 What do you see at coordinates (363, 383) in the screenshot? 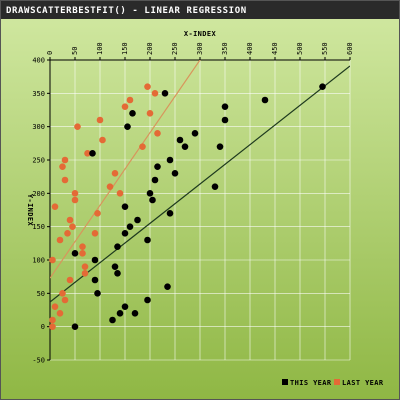
I see `legend-label-last-year: LAST YEAR` at bounding box center [363, 383].